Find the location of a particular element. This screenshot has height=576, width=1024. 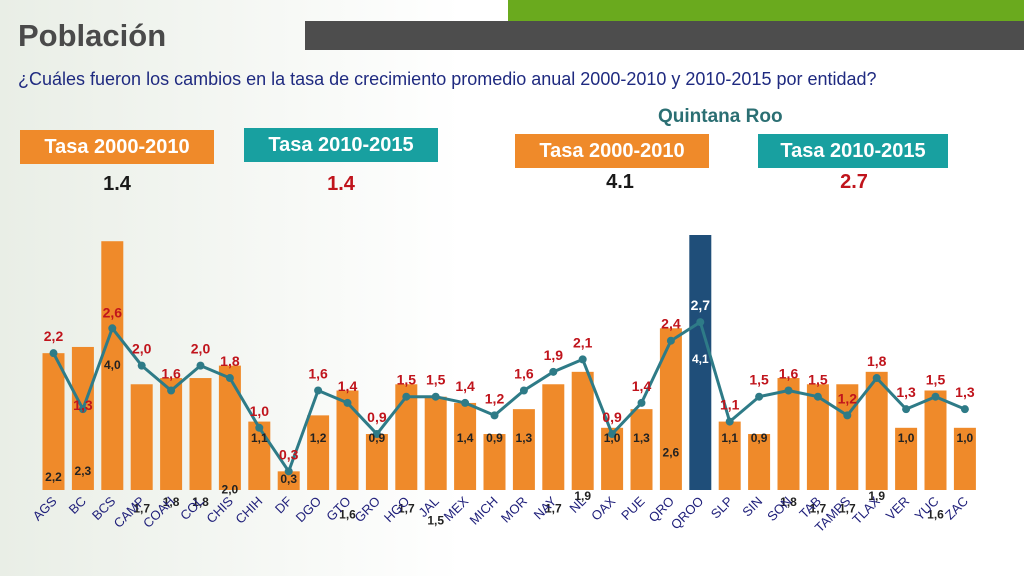

line-point-mich is located at coordinates (494, 415).